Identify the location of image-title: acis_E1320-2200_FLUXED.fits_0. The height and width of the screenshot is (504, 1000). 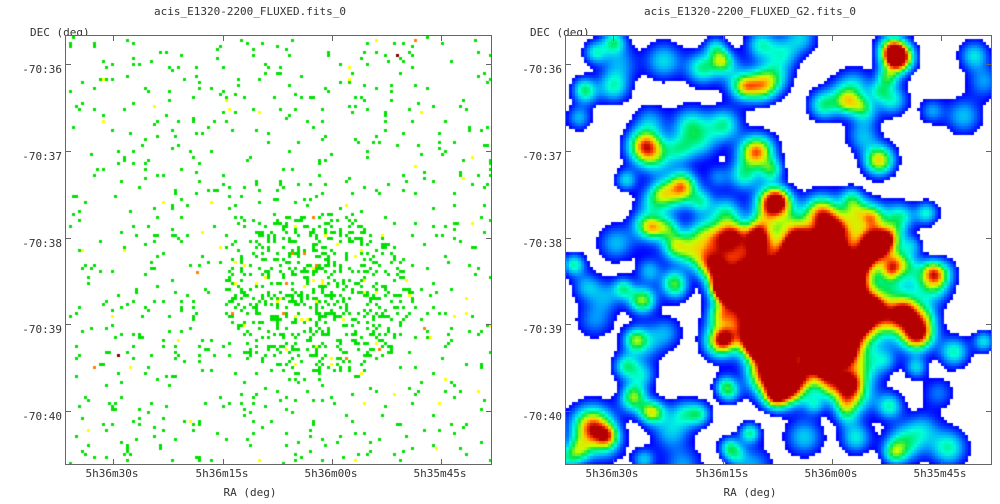
(250, 11).